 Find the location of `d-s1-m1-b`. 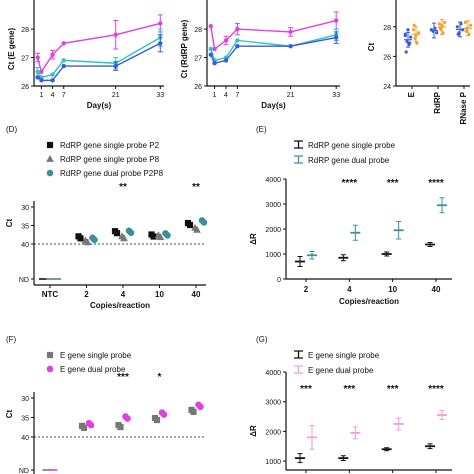

d-s1-m1-b is located at coordinates (87, 242).